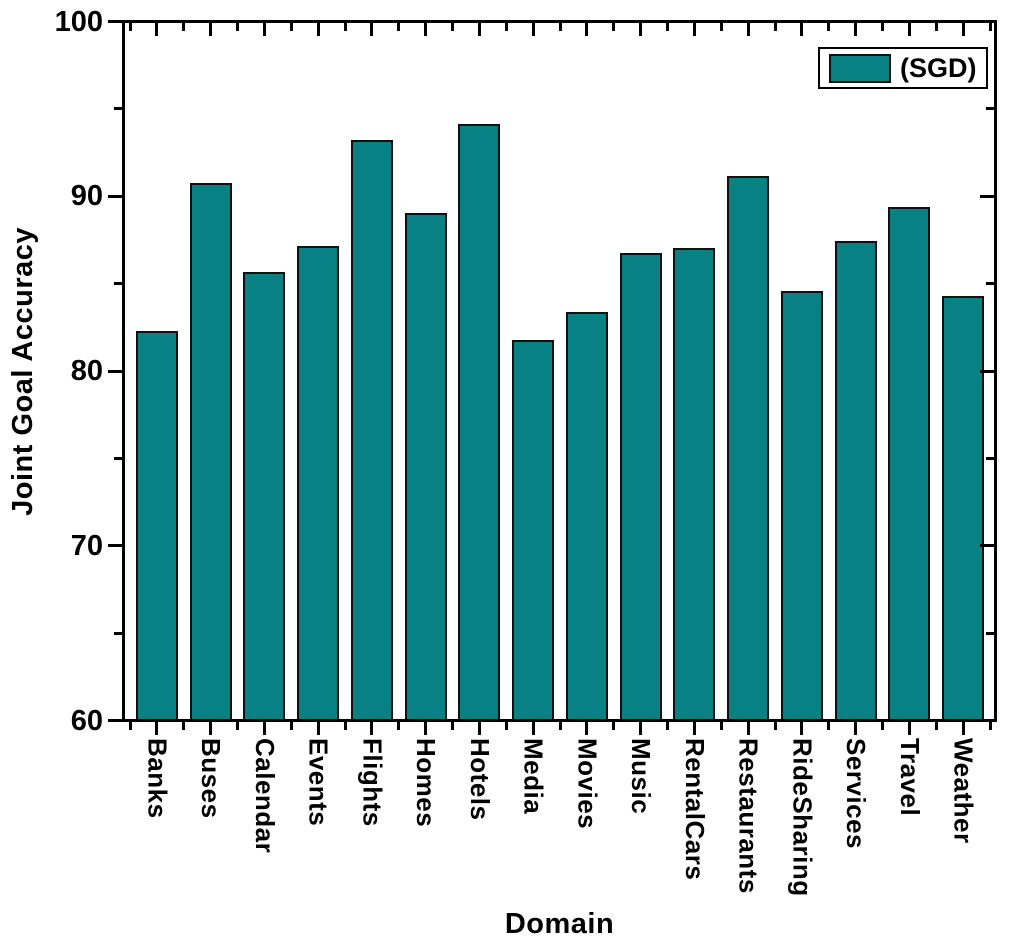 The width and height of the screenshot is (1013, 951). What do you see at coordinates (587, 784) in the screenshot?
I see `x-tick-label: Movies` at bounding box center [587, 784].